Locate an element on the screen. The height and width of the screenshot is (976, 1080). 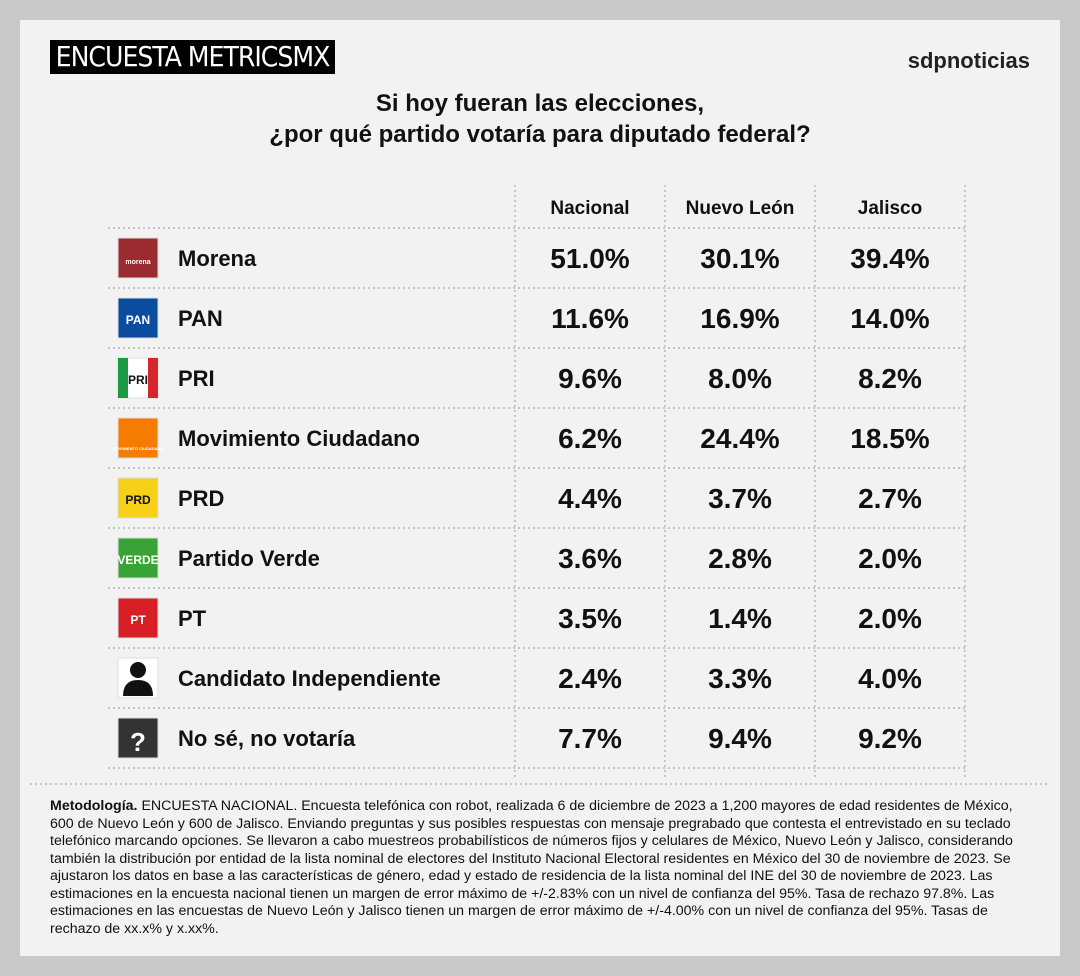
party-name: Partido Verde is located at coordinates (249, 558).